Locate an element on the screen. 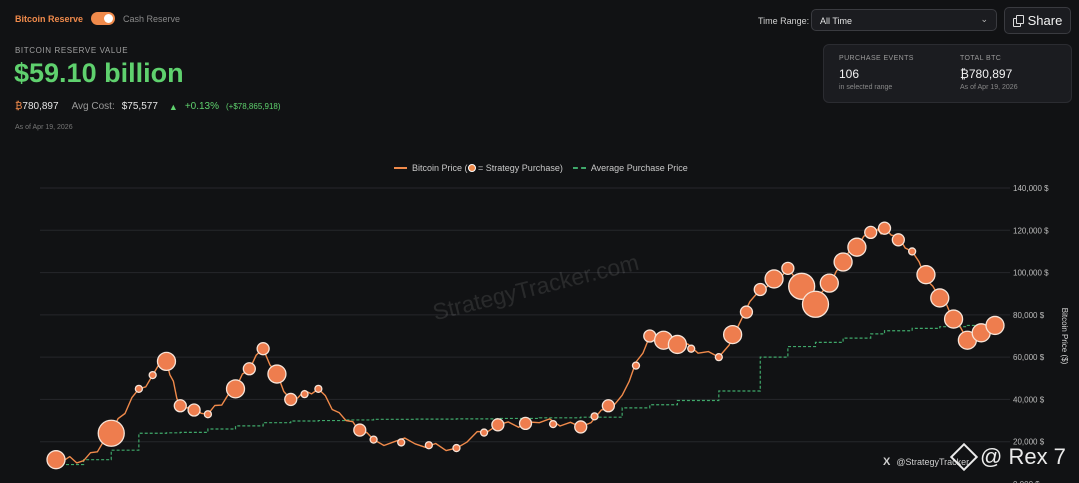 This screenshot has height=483, width=1079. btc-holdings: 780,897 is located at coordinates (40, 106).